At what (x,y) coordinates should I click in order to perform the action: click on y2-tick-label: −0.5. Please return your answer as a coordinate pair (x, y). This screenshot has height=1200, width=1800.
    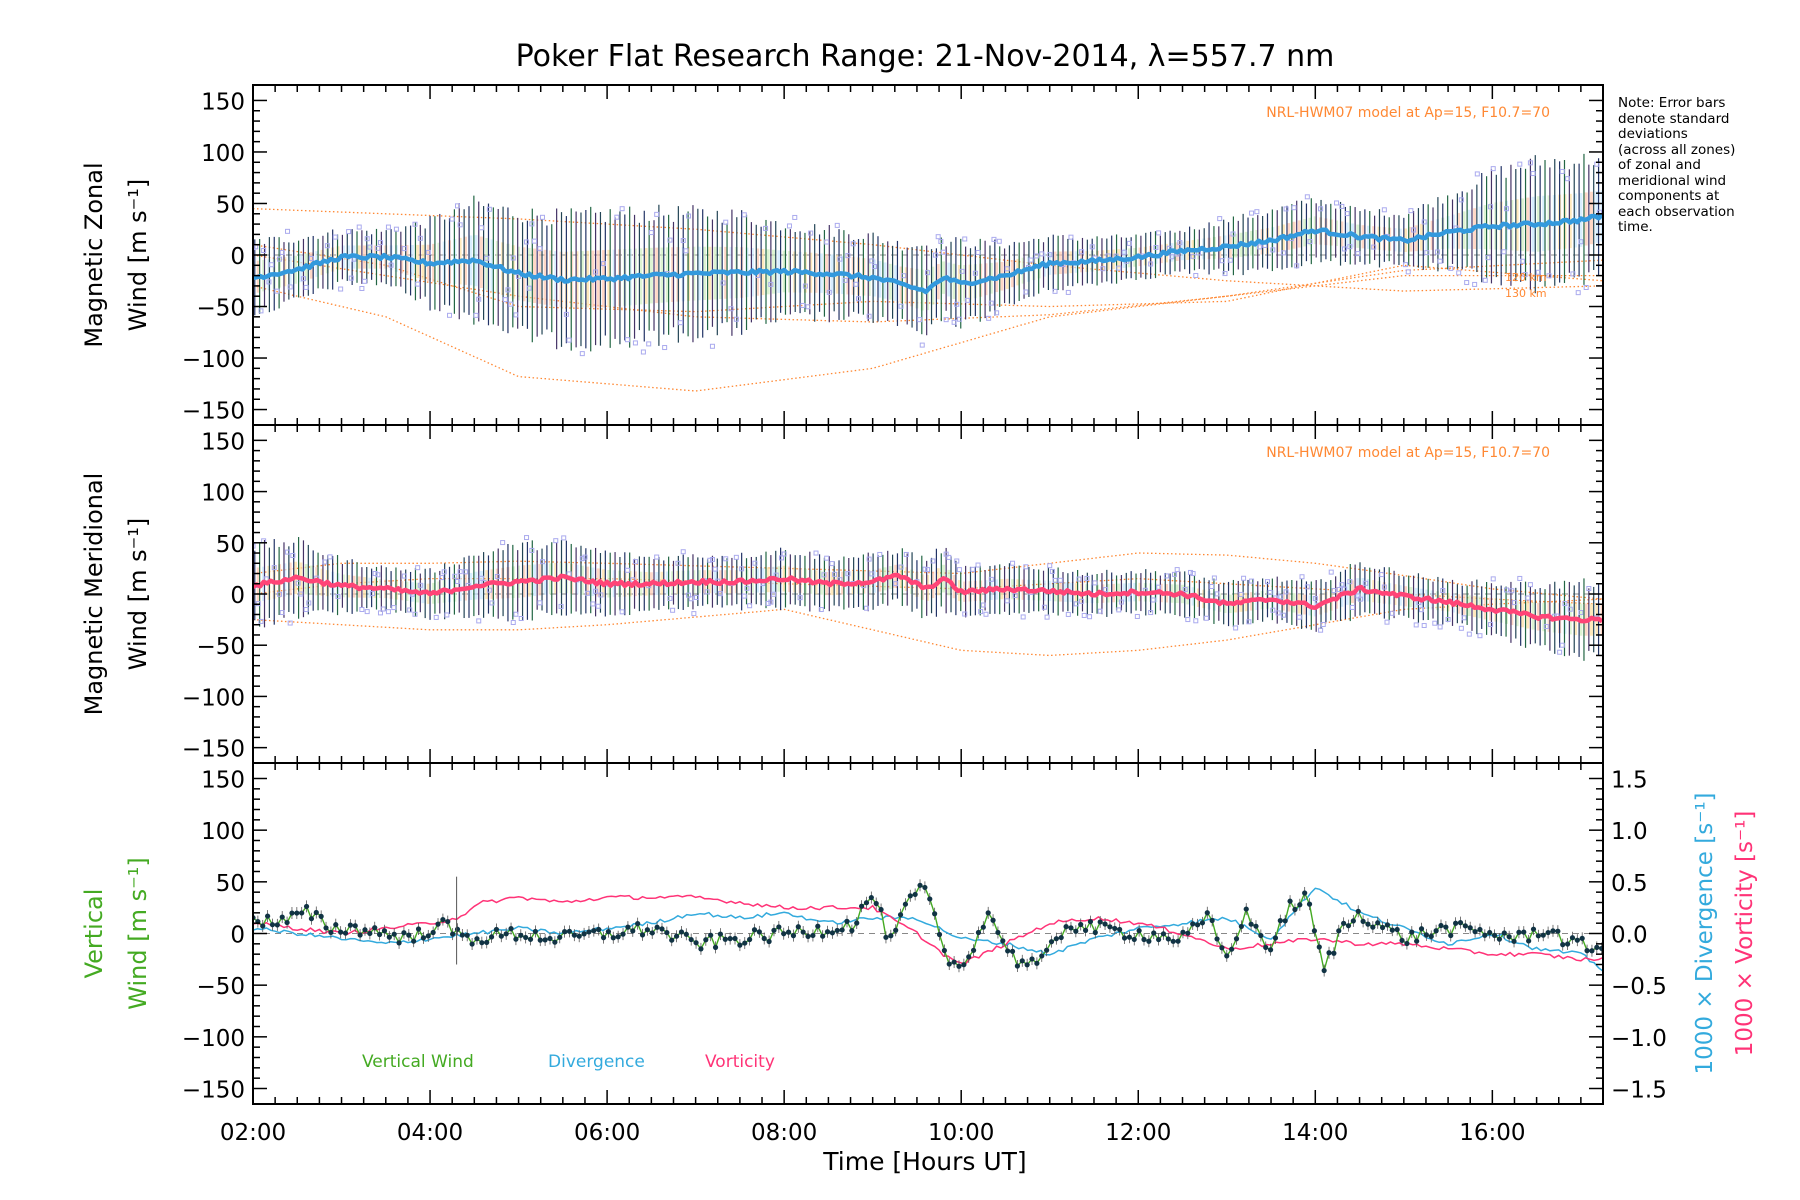
    Looking at the image, I should click on (1639, 987).